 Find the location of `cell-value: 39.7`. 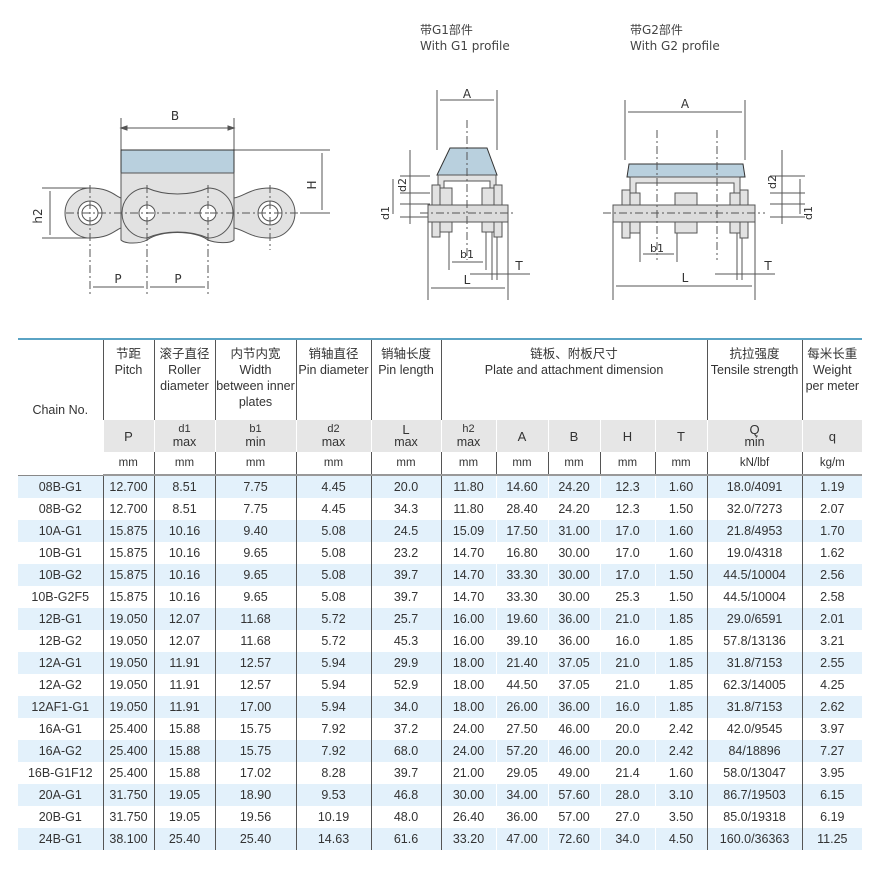

cell-value: 39.7 is located at coordinates (405, 575).